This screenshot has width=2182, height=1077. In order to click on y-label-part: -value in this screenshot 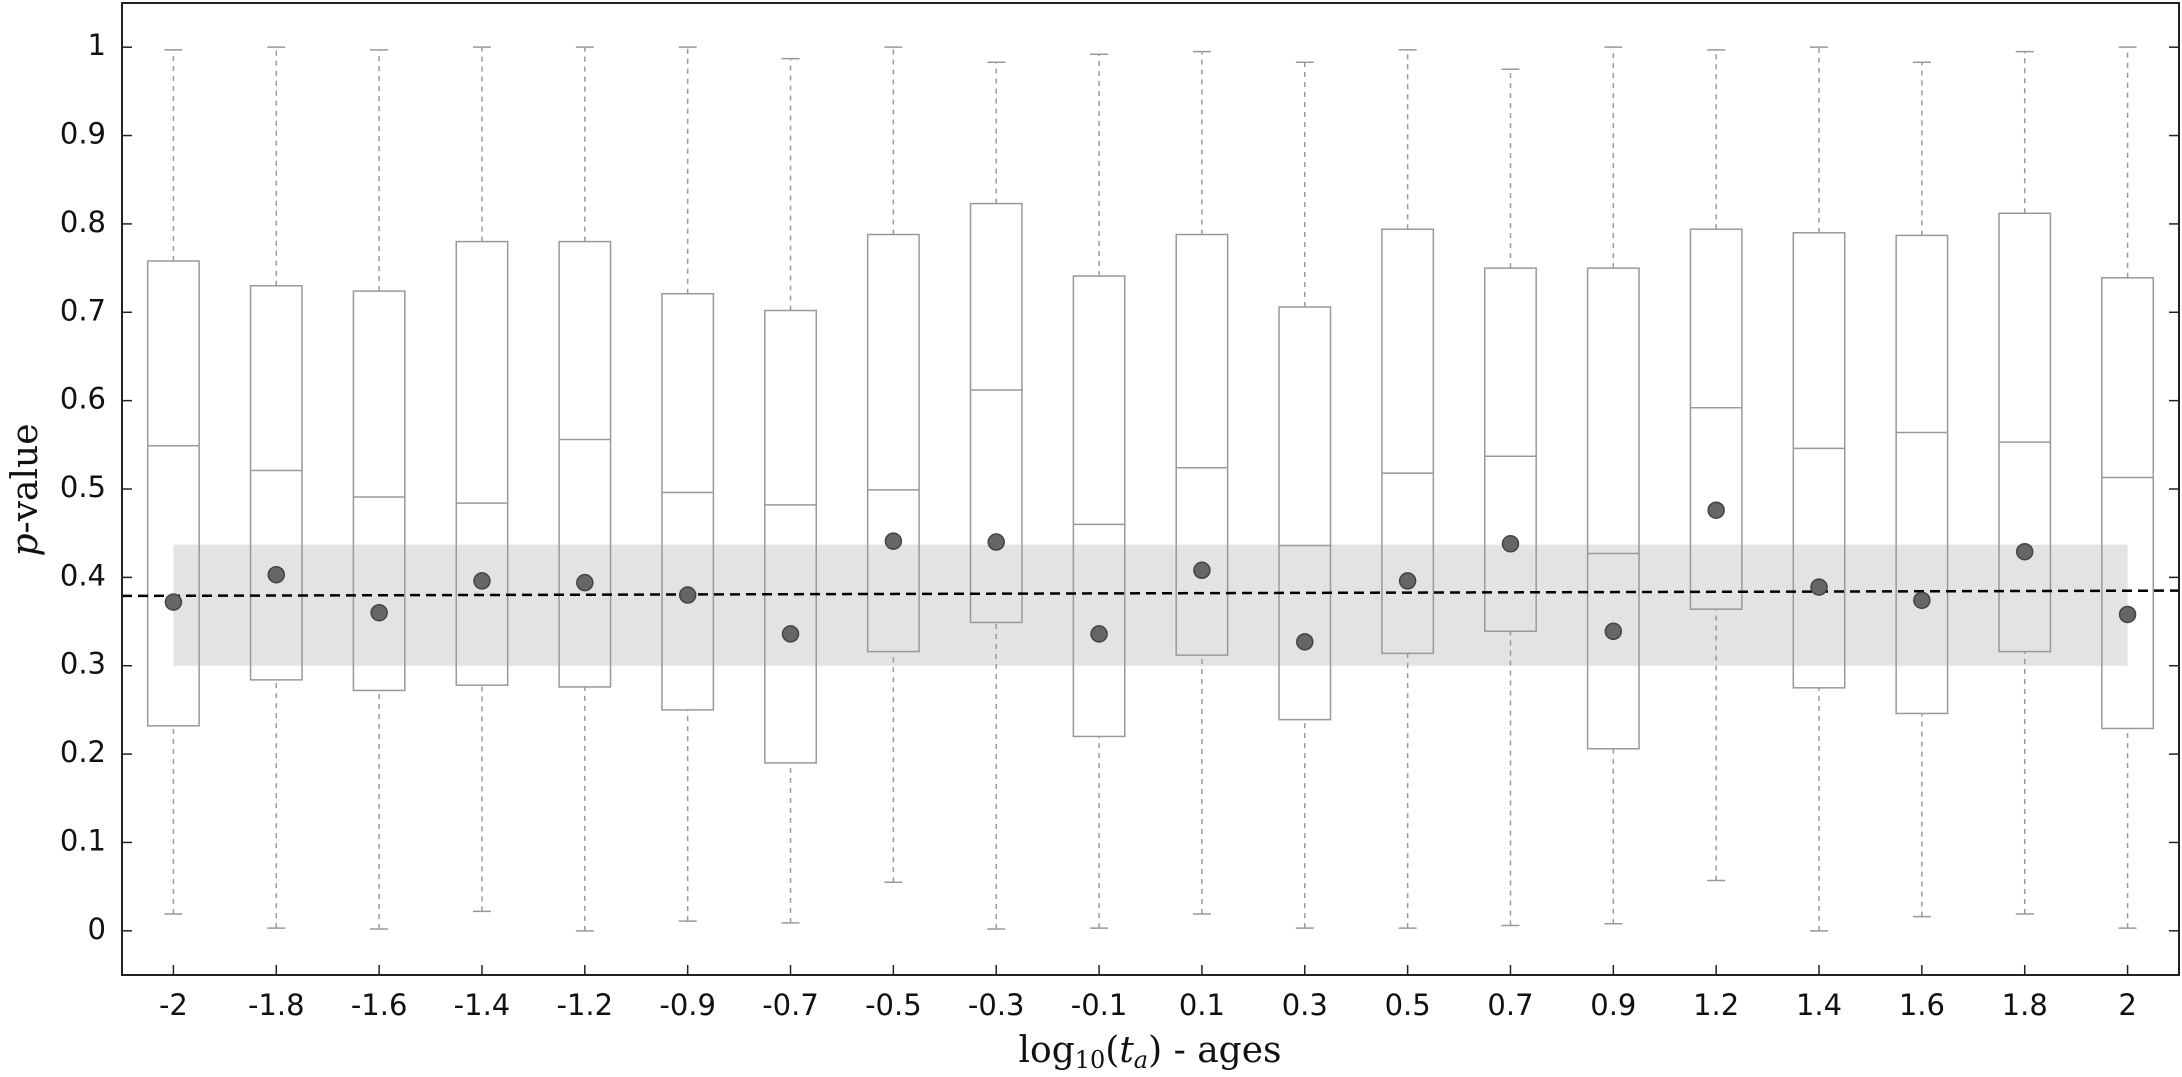, I will do `click(25, 478)`.